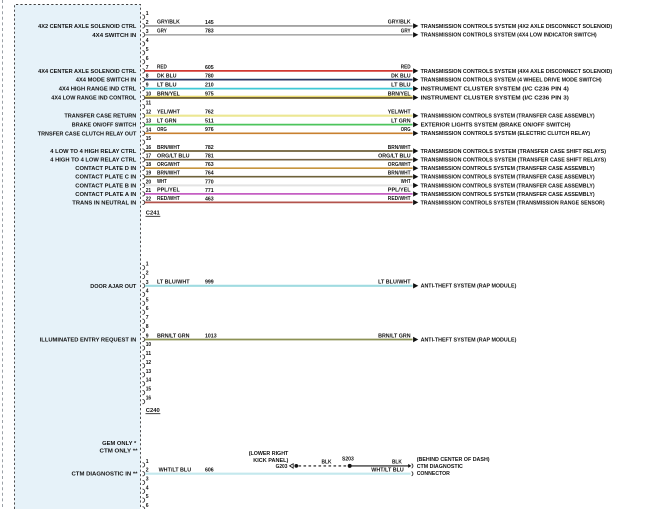 The width and height of the screenshot is (650, 509). Describe the element at coordinates (94, 99) in the screenshot. I see `svg-text: 4X4 LOW RANGE IND CONTROL` at that location.